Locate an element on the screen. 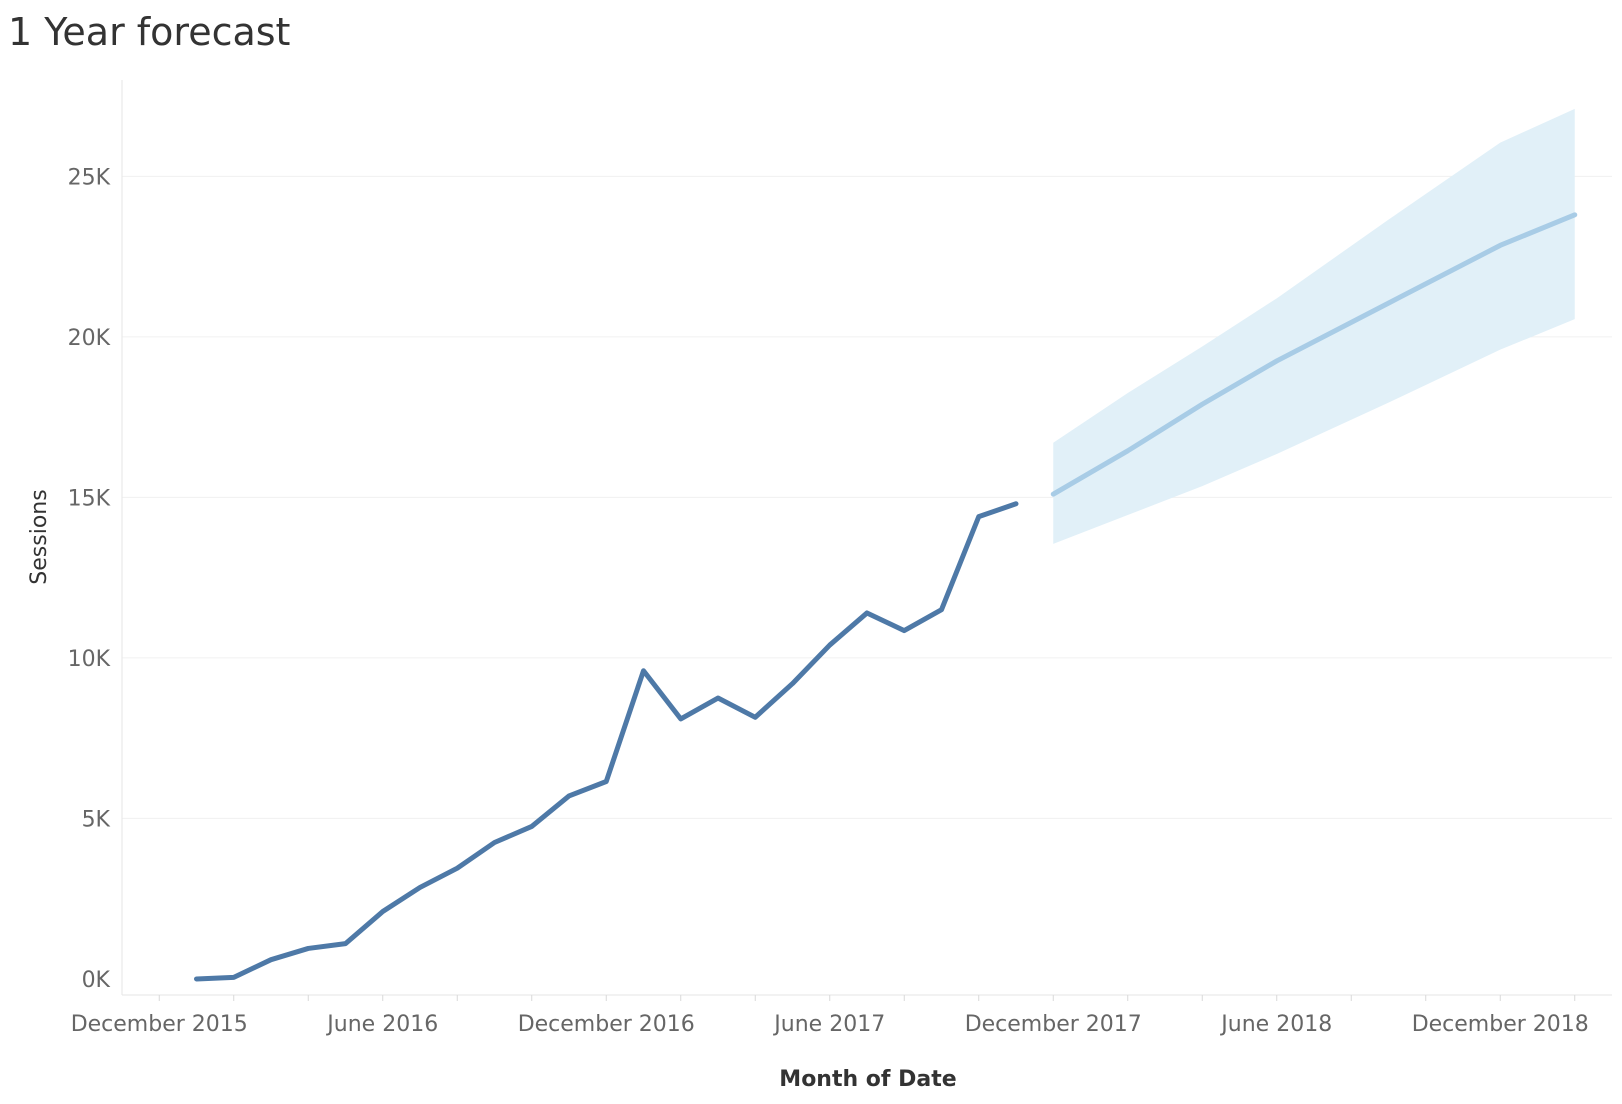 This screenshot has width=1622, height=1104. y-axis-title: Sessions is located at coordinates (39, 536).